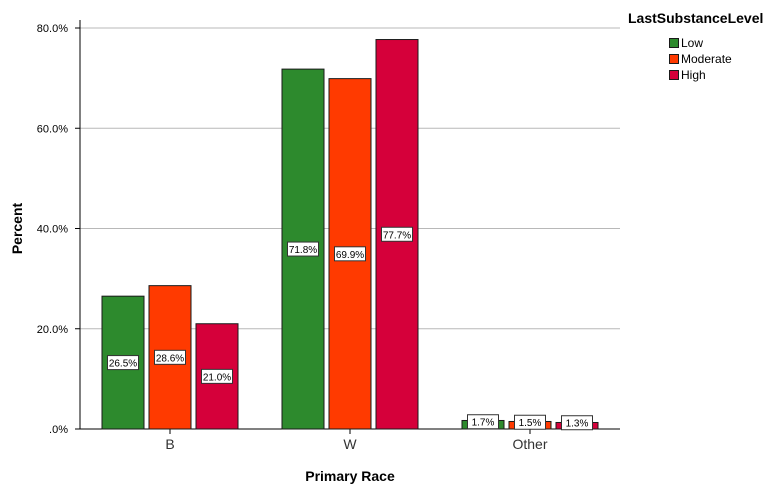  I want to click on y-tick-label: 60.0%, so click(52, 129).